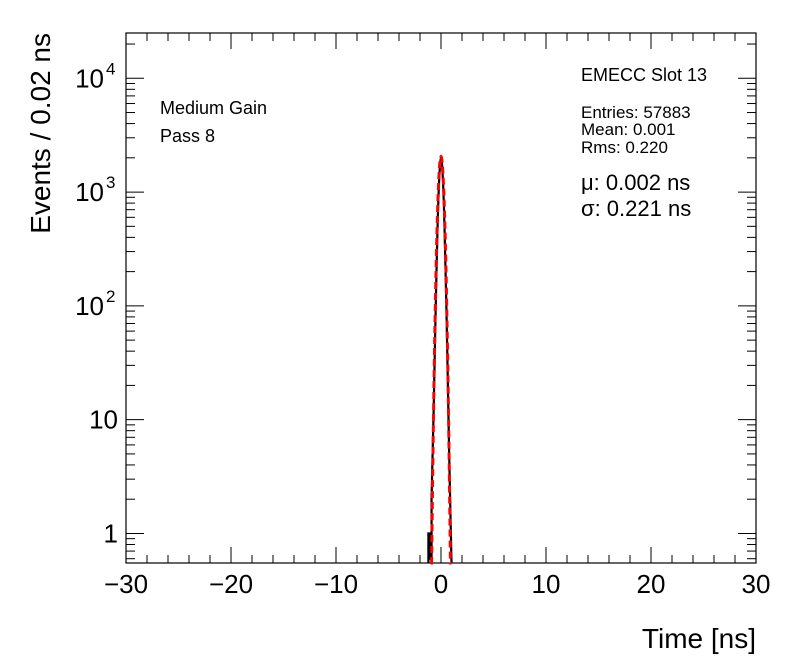 This screenshot has height=672, width=796. What do you see at coordinates (699, 638) in the screenshot?
I see `x-axis-title: Time [ns]` at bounding box center [699, 638].